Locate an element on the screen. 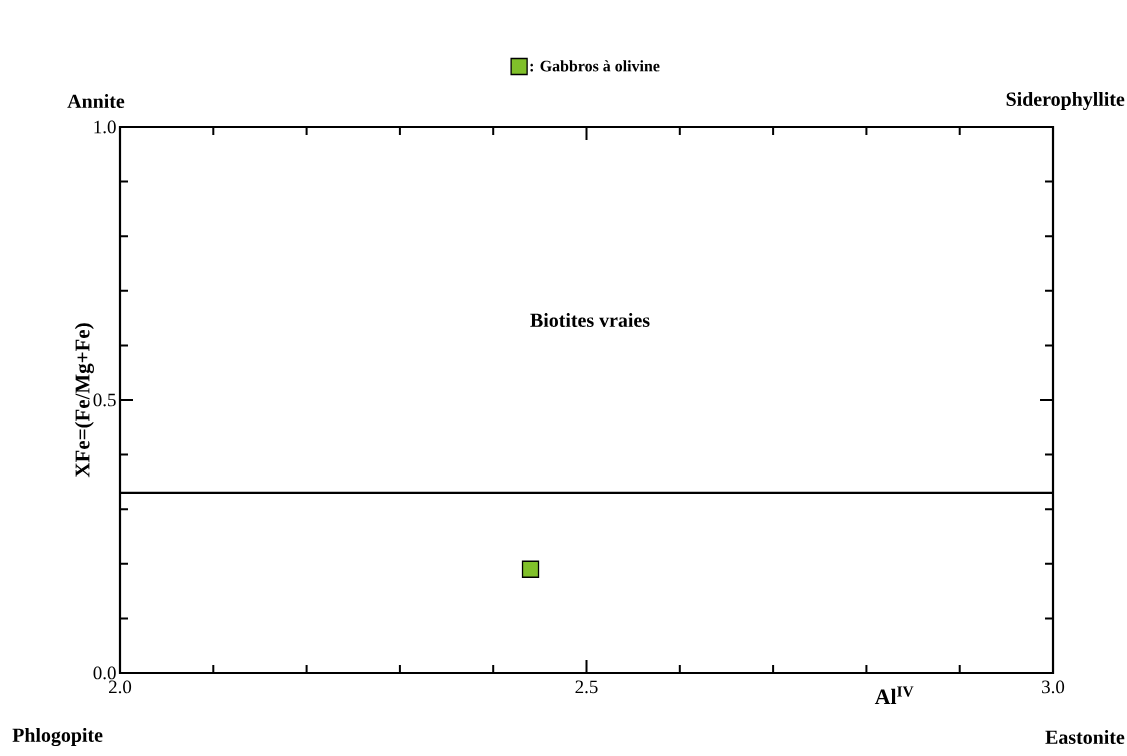 Image resolution: width=1127 pixels, height=756 pixels. y-tick-label: 1.0 is located at coordinates (105, 127).